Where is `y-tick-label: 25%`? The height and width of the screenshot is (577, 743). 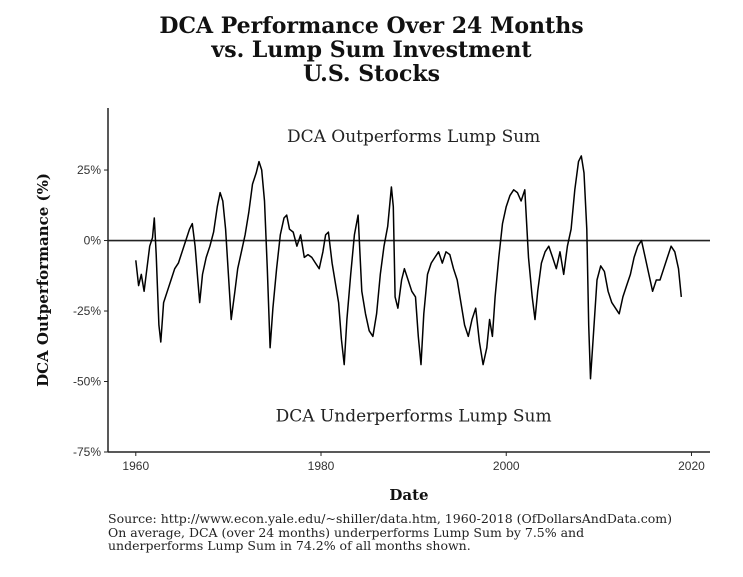 y-tick-label: 25% is located at coordinates (89, 170).